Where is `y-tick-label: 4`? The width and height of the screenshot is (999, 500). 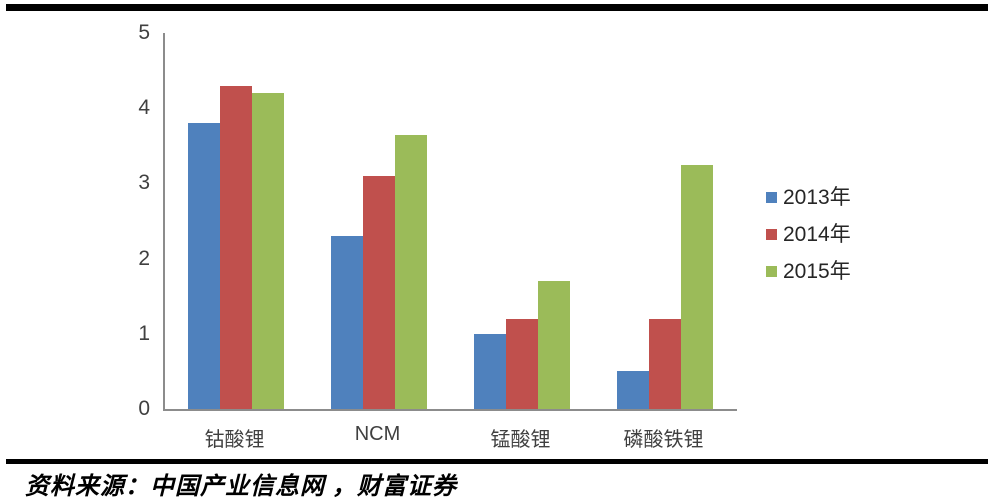
y-tick-label: 4 is located at coordinates (144, 108).